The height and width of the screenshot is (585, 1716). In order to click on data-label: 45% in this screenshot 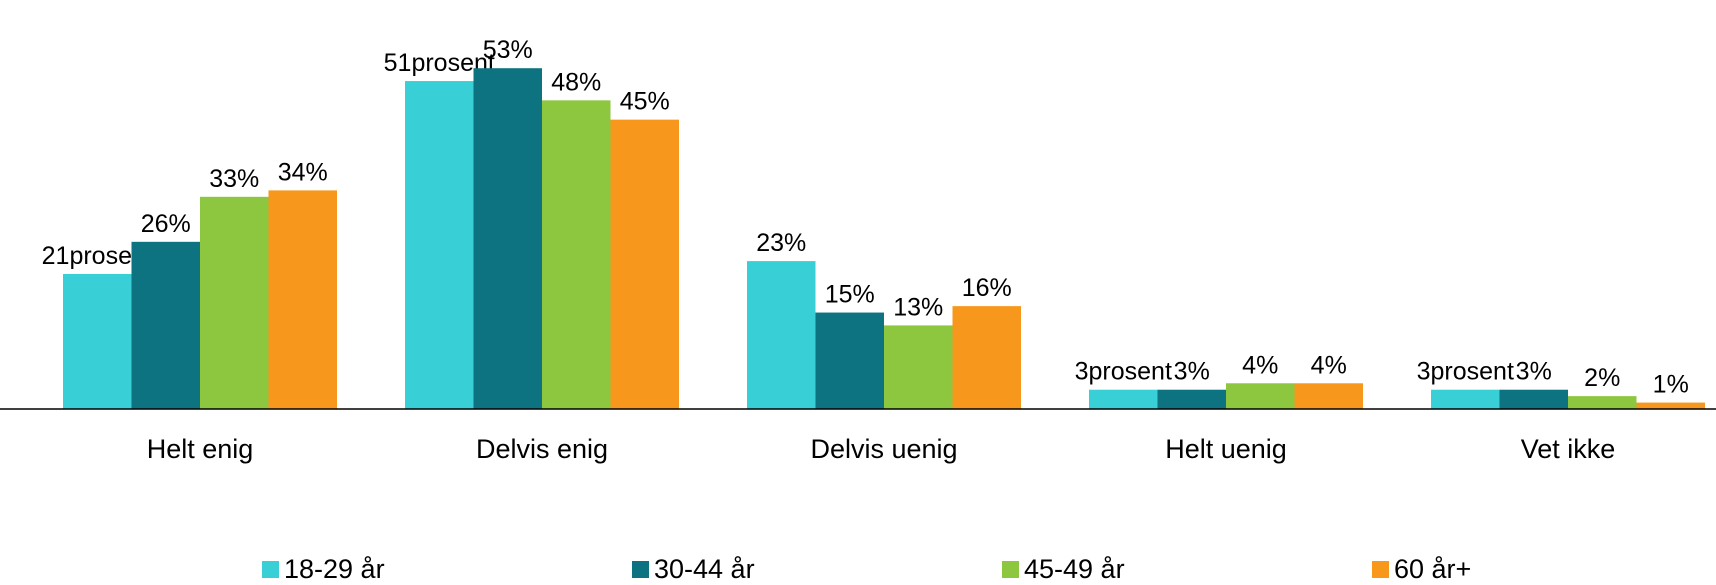, I will do `click(645, 102)`.